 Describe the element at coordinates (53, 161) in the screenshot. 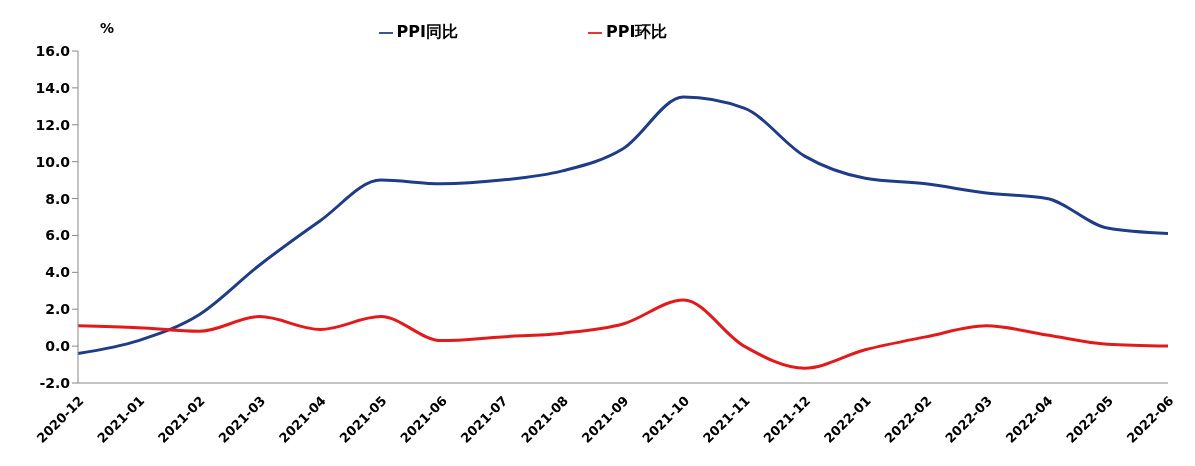

I see `y-tick-label: 10.0` at that location.